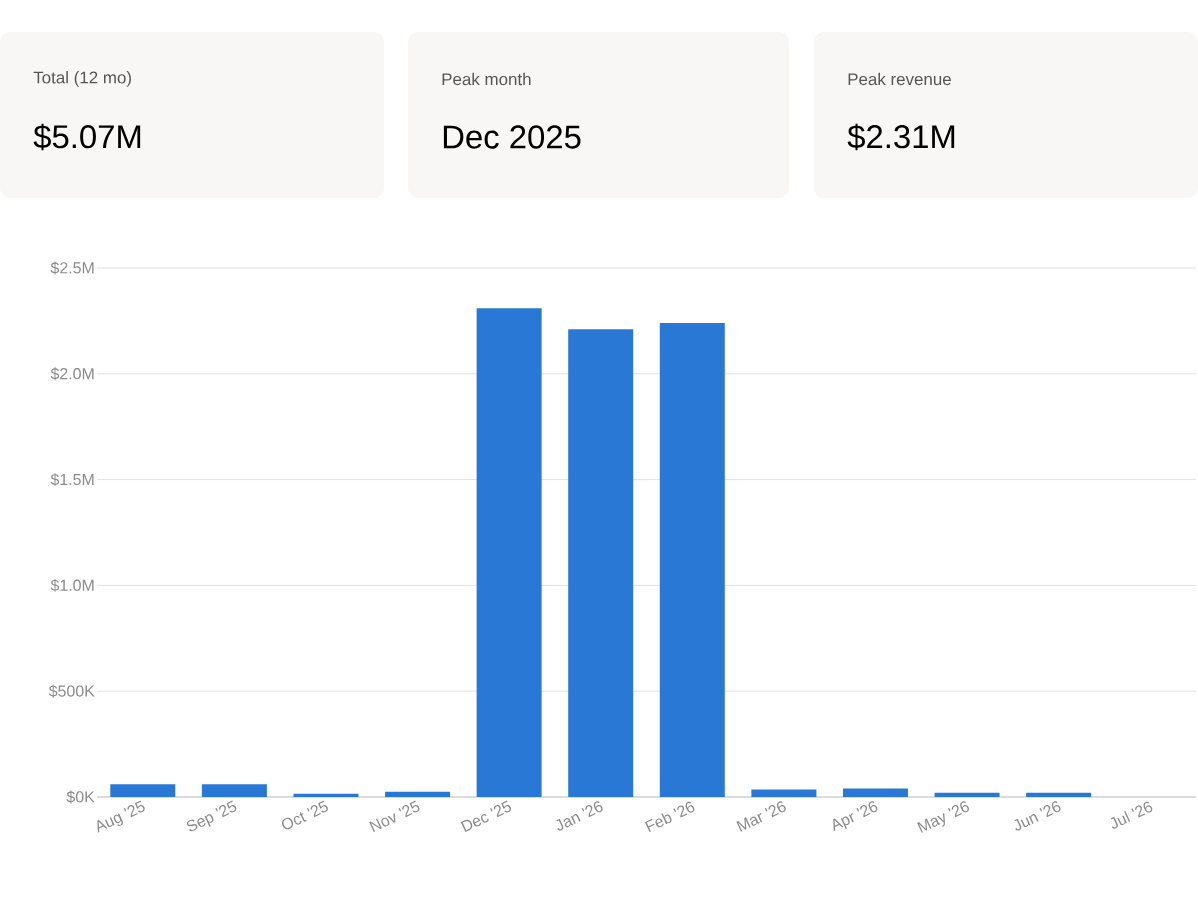 This screenshot has height=920, width=1198. I want to click on x-tick-label: Jun '26, so click(1037, 816).